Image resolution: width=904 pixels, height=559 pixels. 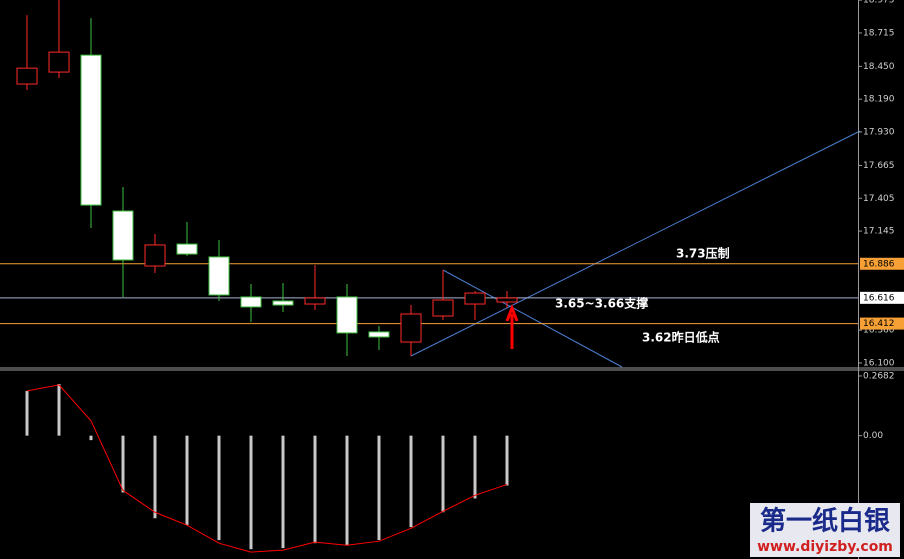 What do you see at coordinates (879, 331) in the screenshot?
I see `y-tick-label: 16.360` at bounding box center [879, 331].